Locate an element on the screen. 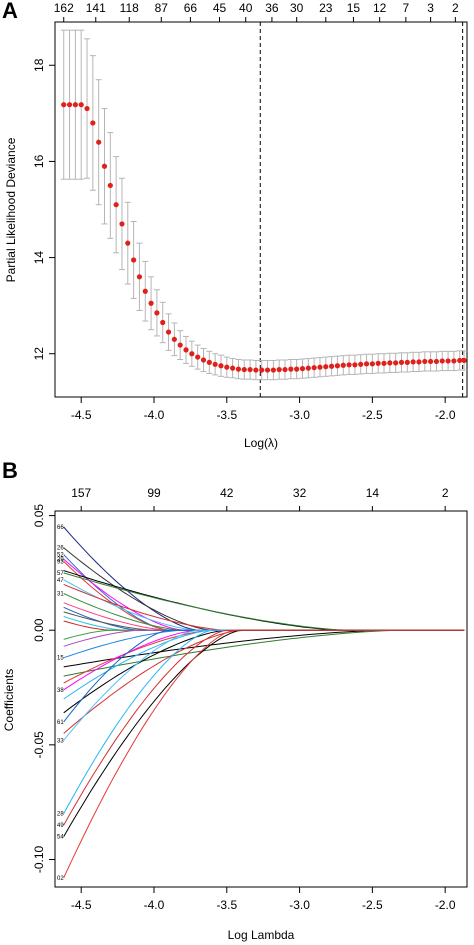  panel-a-y-tick-label: 16 is located at coordinates (39, 161).